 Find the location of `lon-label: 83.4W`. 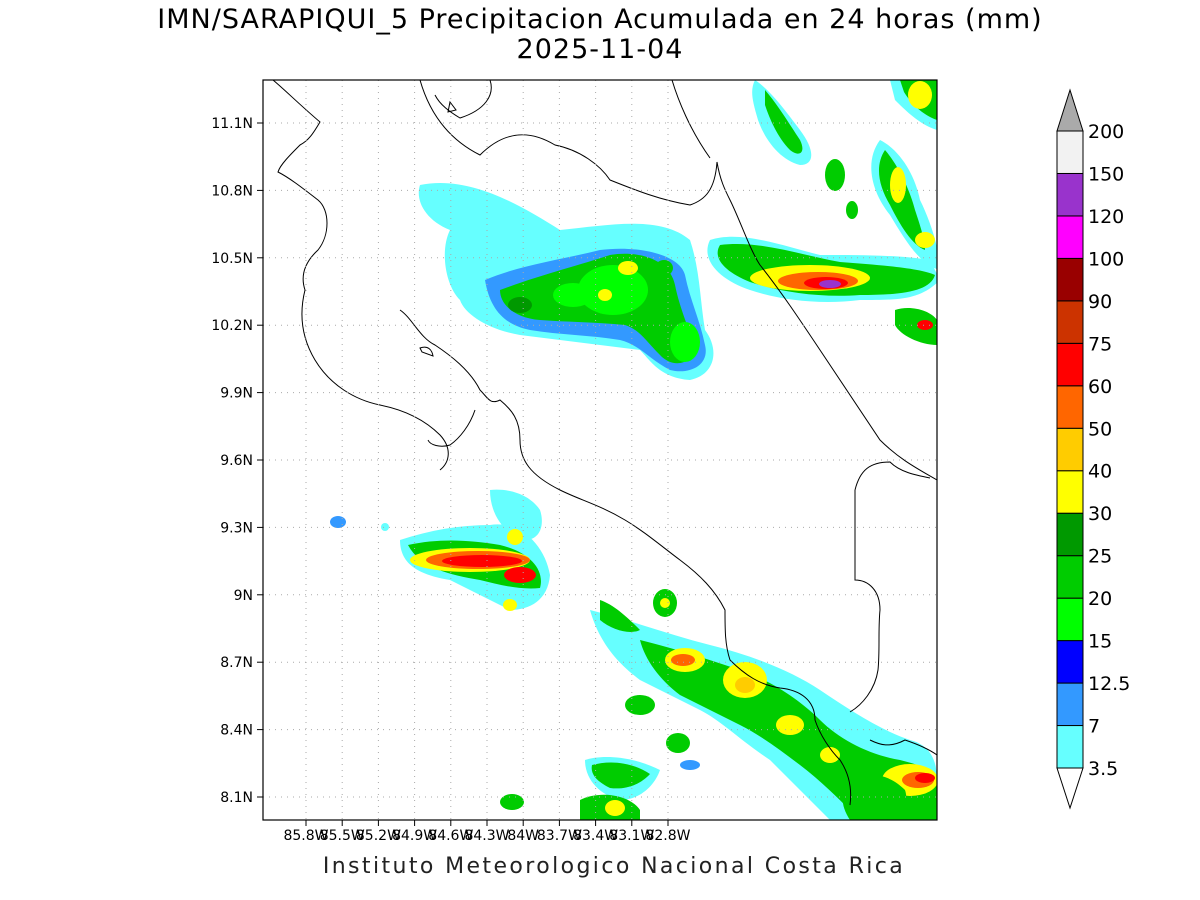

lon-label: 83.4W is located at coordinates (595, 836).